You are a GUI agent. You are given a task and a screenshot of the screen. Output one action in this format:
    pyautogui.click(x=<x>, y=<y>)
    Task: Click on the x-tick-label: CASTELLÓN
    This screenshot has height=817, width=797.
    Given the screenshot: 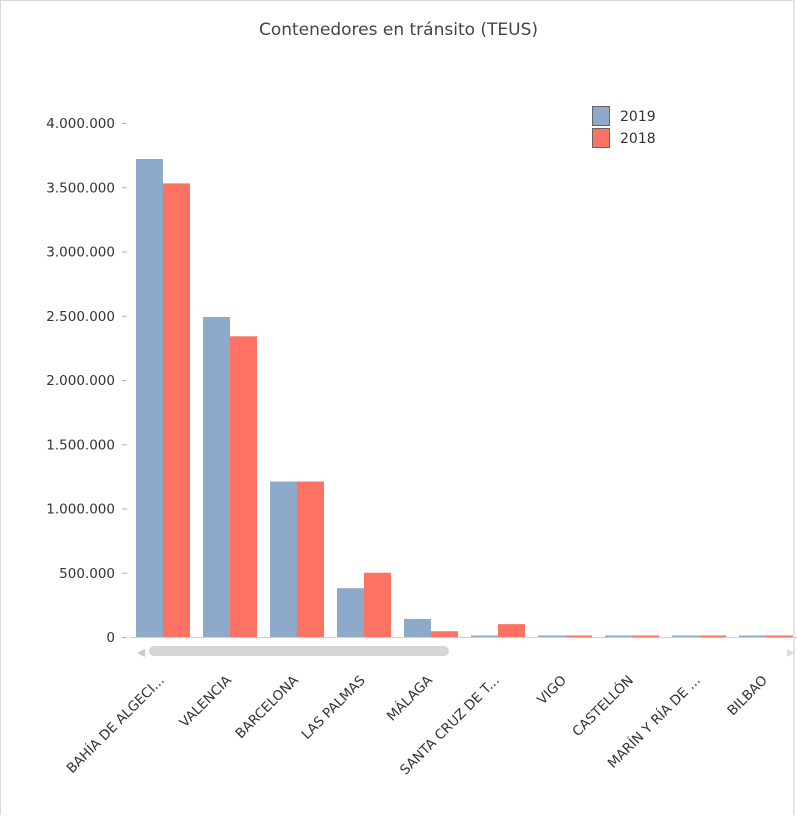 What is the action you would take?
    pyautogui.click(x=602, y=705)
    